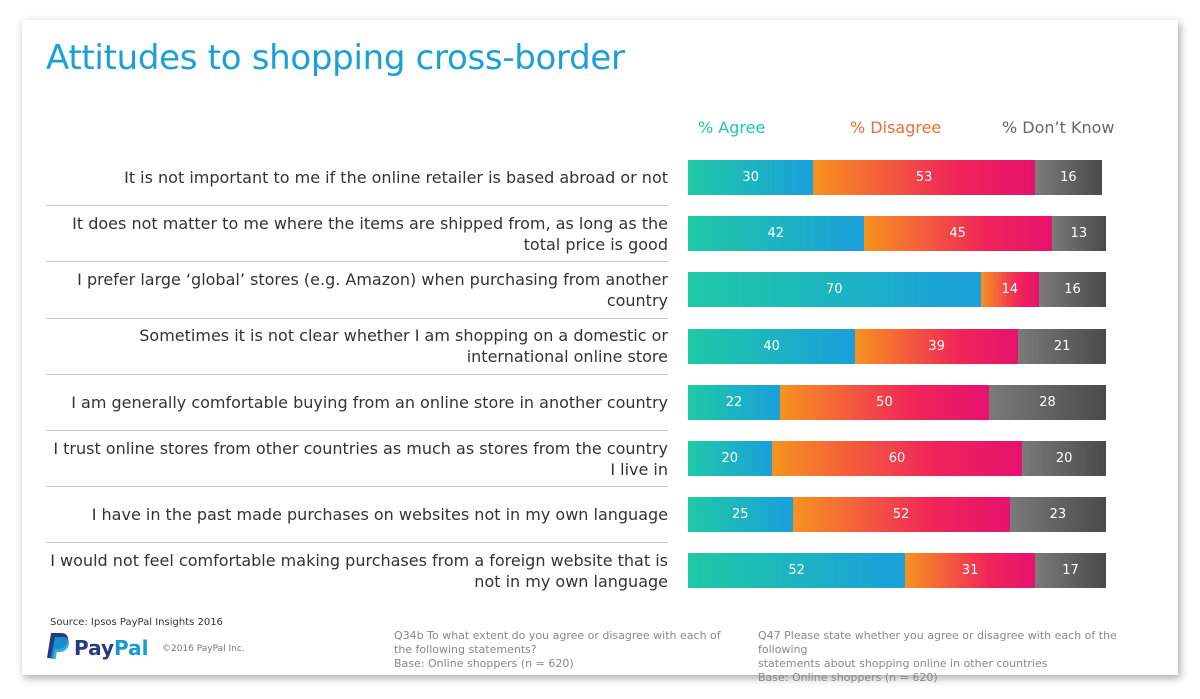  I want to click on bar-segment-dont-know: 20, so click(1064, 458).